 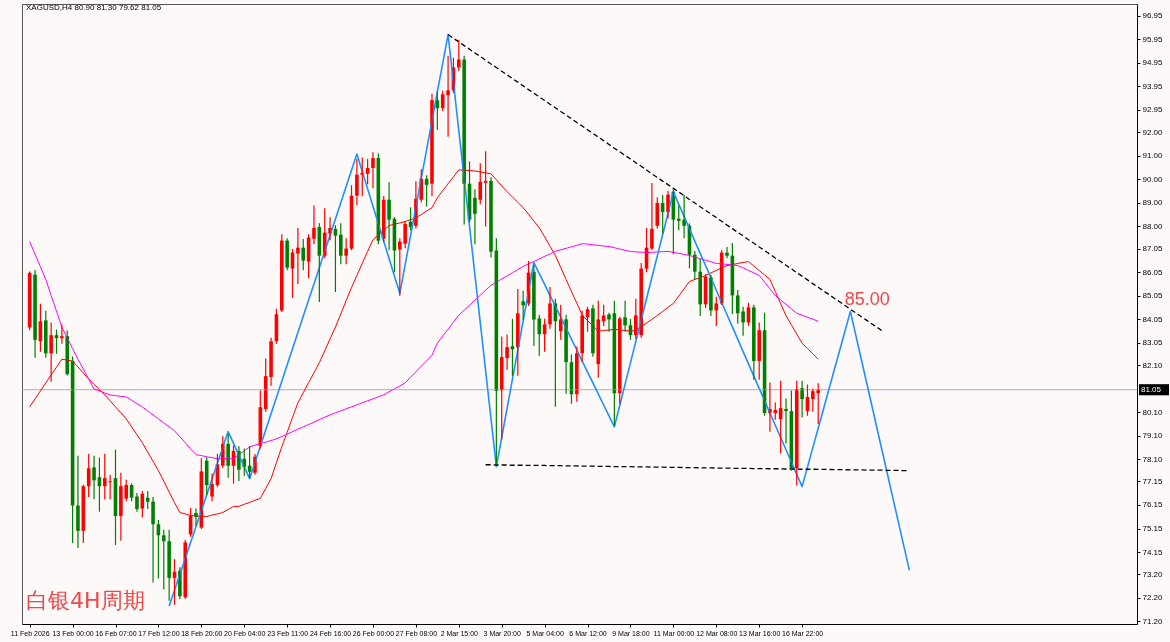 What do you see at coordinates (1153, 132) in the screenshot?
I see `y-tick-label: 92.00` at bounding box center [1153, 132].